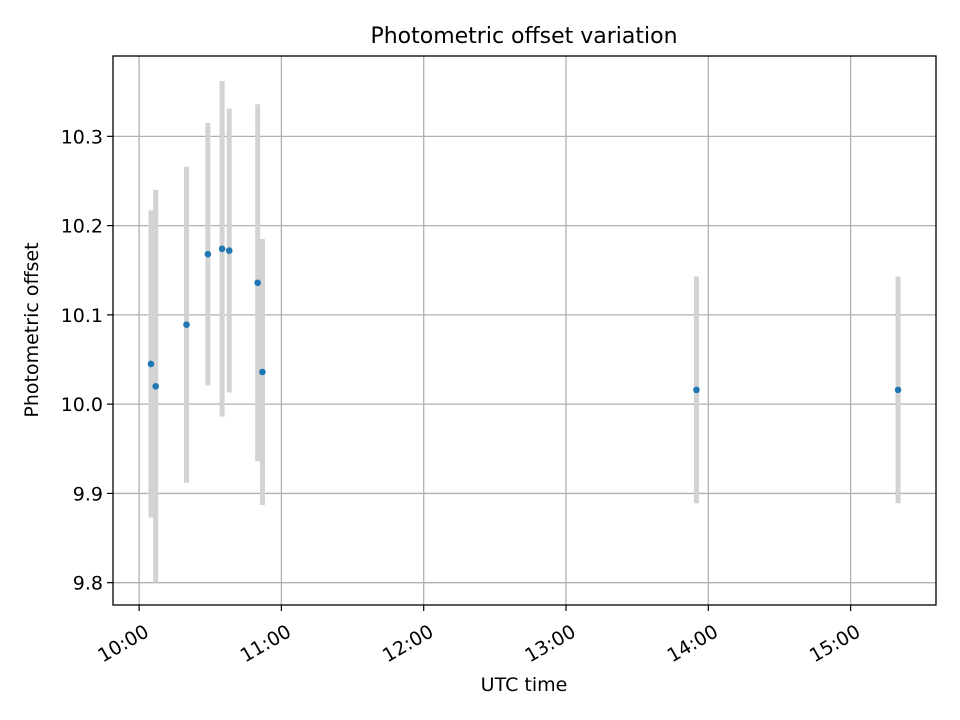 This screenshot has width=960, height=720. Describe the element at coordinates (32, 329) in the screenshot. I see `y-axis-label: Photometric offset` at that location.